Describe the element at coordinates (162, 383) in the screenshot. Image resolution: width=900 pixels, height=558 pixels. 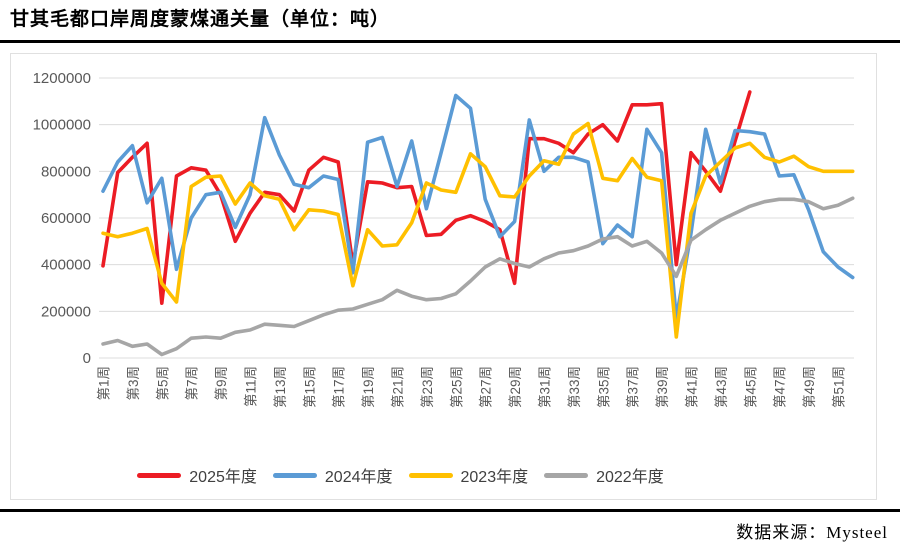
I see `x-tick-label: 第5周` at that location.